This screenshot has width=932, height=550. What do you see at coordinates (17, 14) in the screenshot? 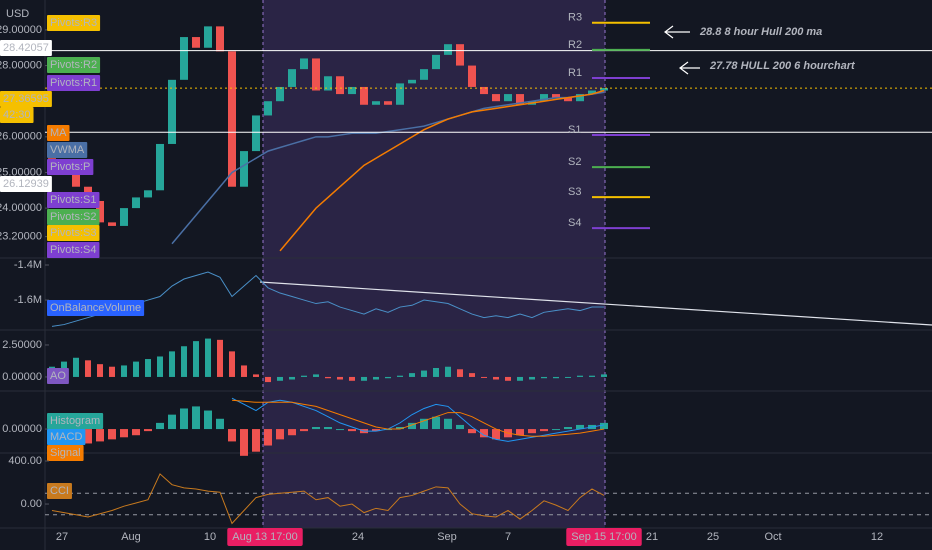
I see `currency: USD` at bounding box center [17, 14].